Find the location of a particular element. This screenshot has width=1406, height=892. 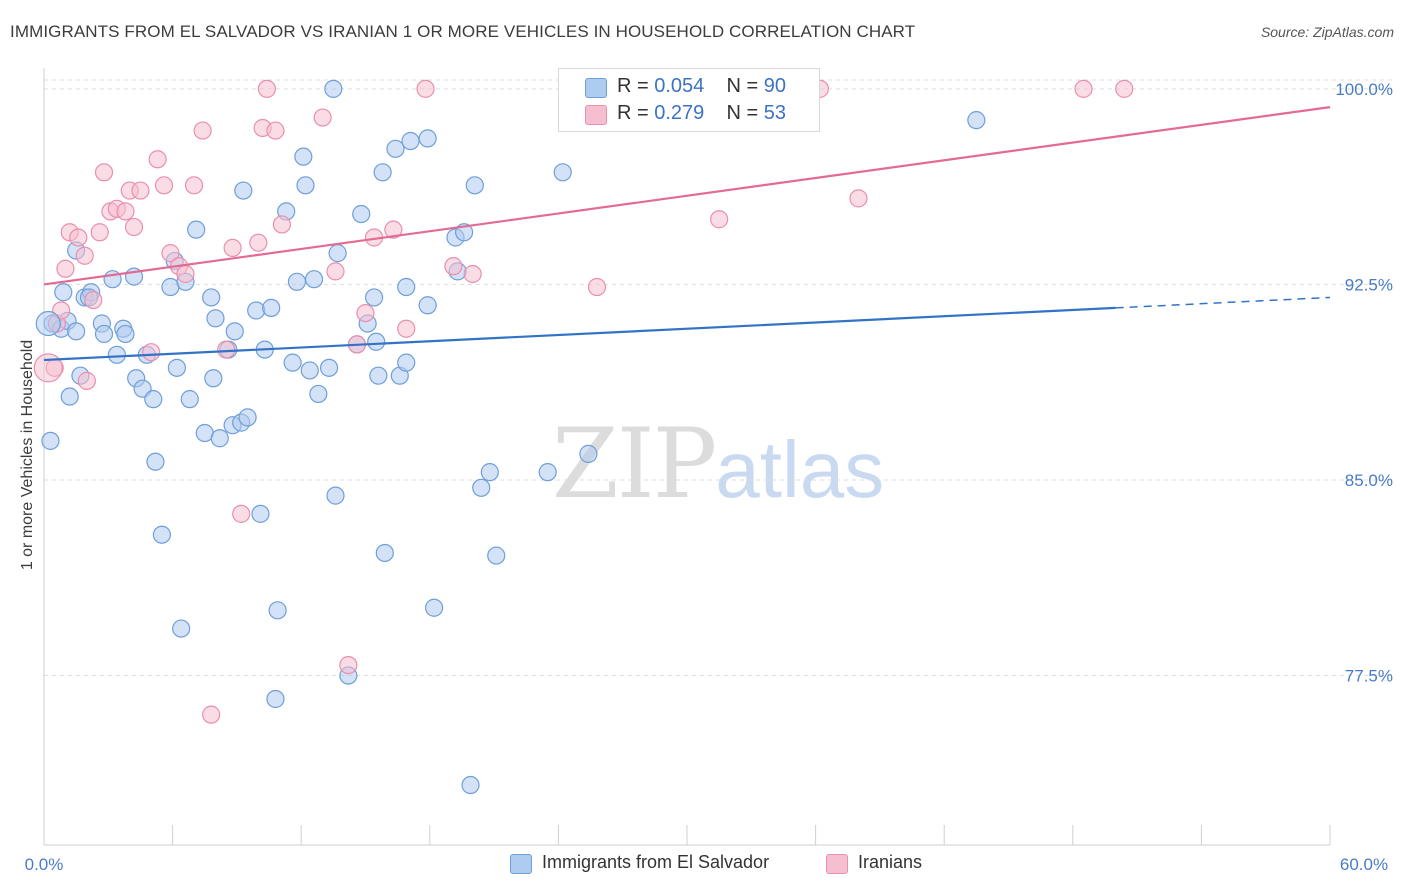

legend-r-label: R = is located at coordinates (633, 86).